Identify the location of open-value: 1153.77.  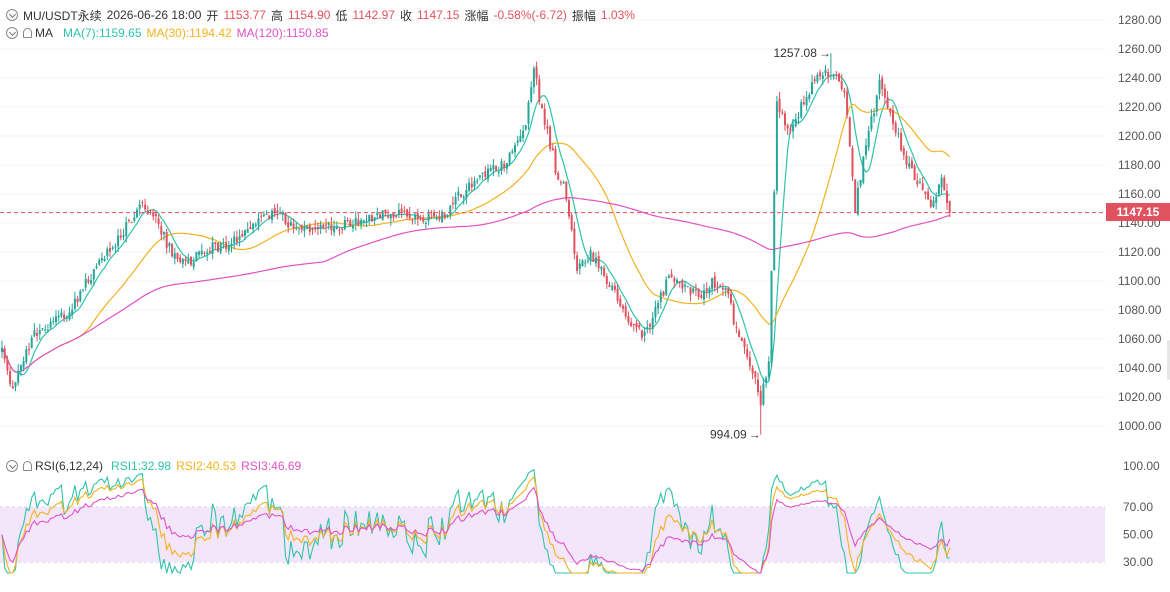
(244, 15).